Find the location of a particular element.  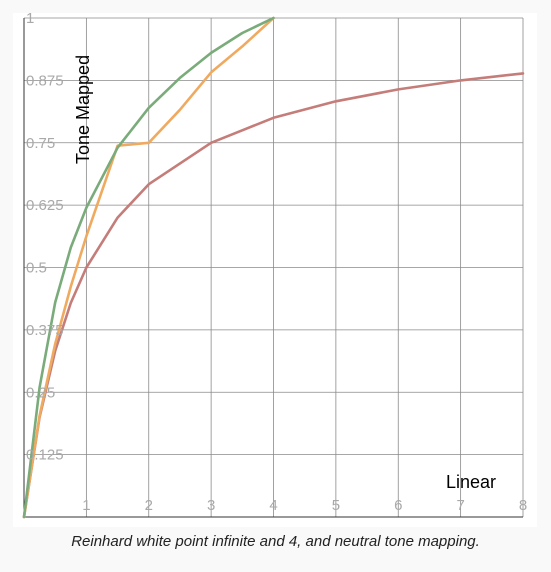

y-tick-label: 0.25 is located at coordinates (40, 392).